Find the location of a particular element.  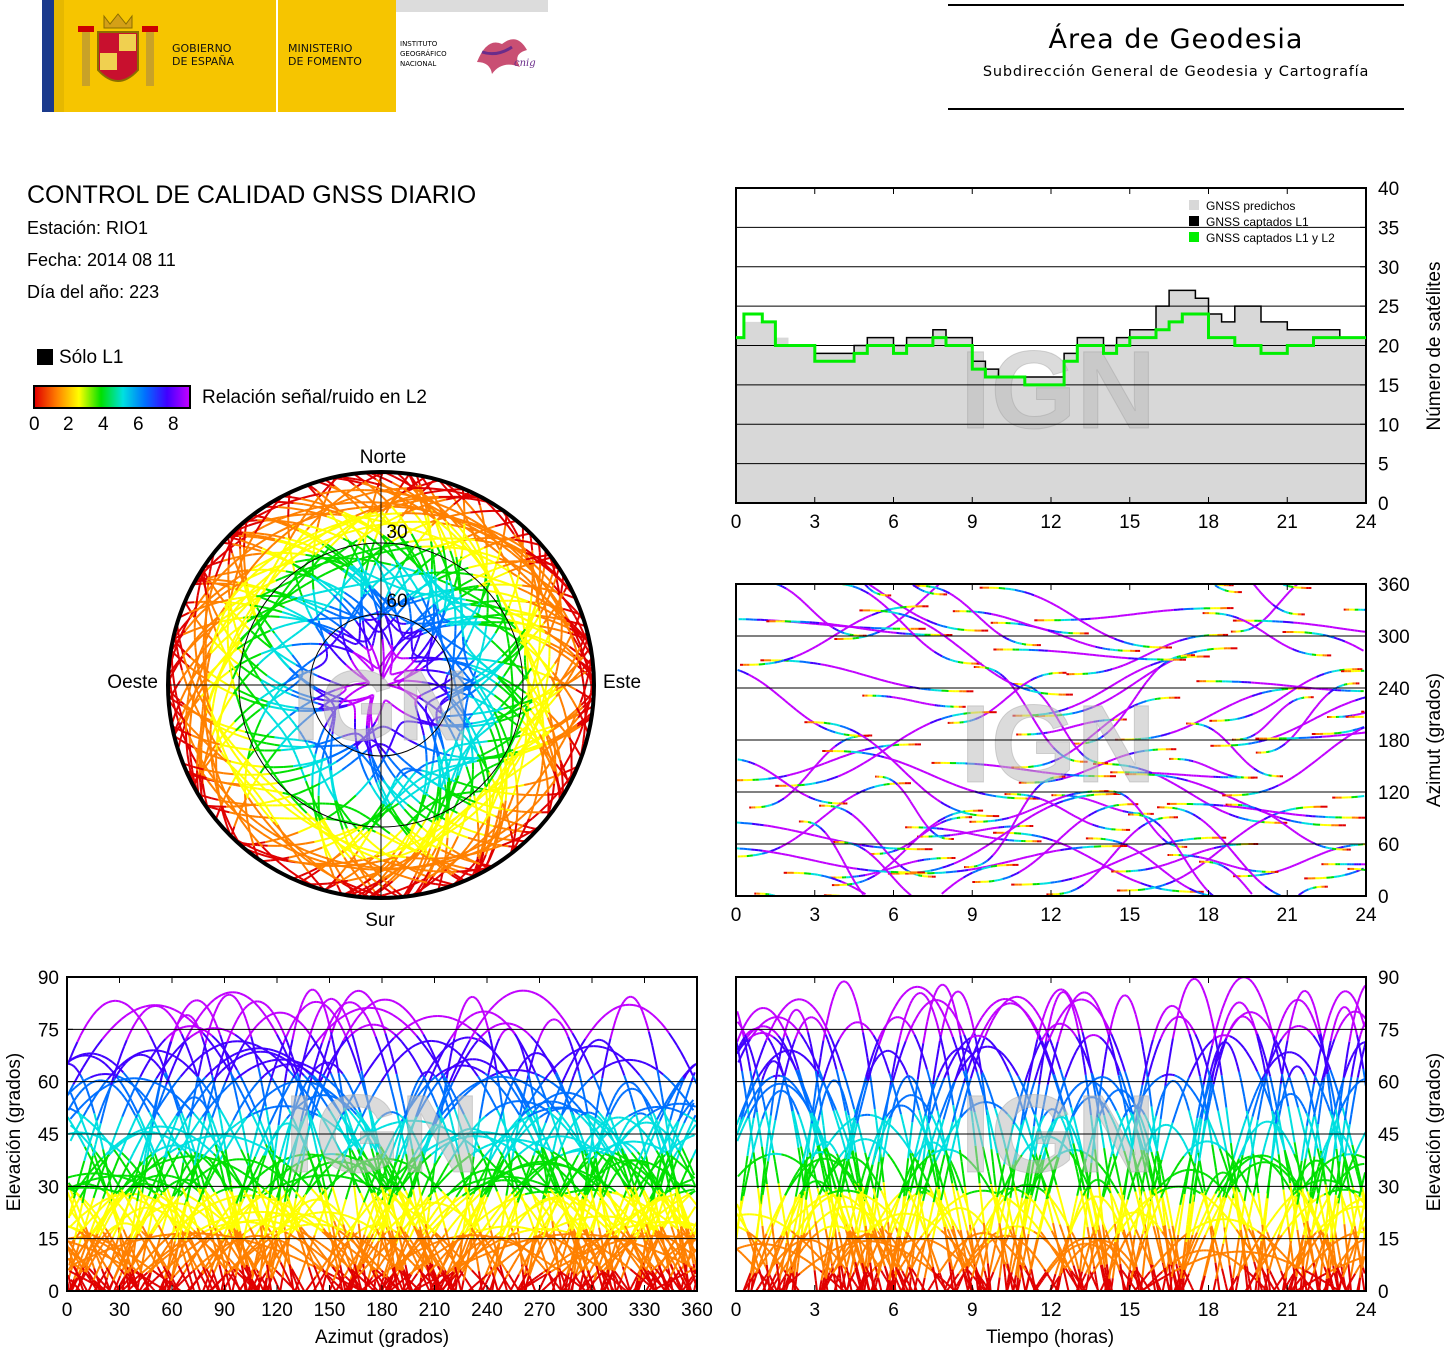

ign-block: INSTITUTO GEOGRÁFICO NACIONAL cnig is located at coordinates (472, 62).